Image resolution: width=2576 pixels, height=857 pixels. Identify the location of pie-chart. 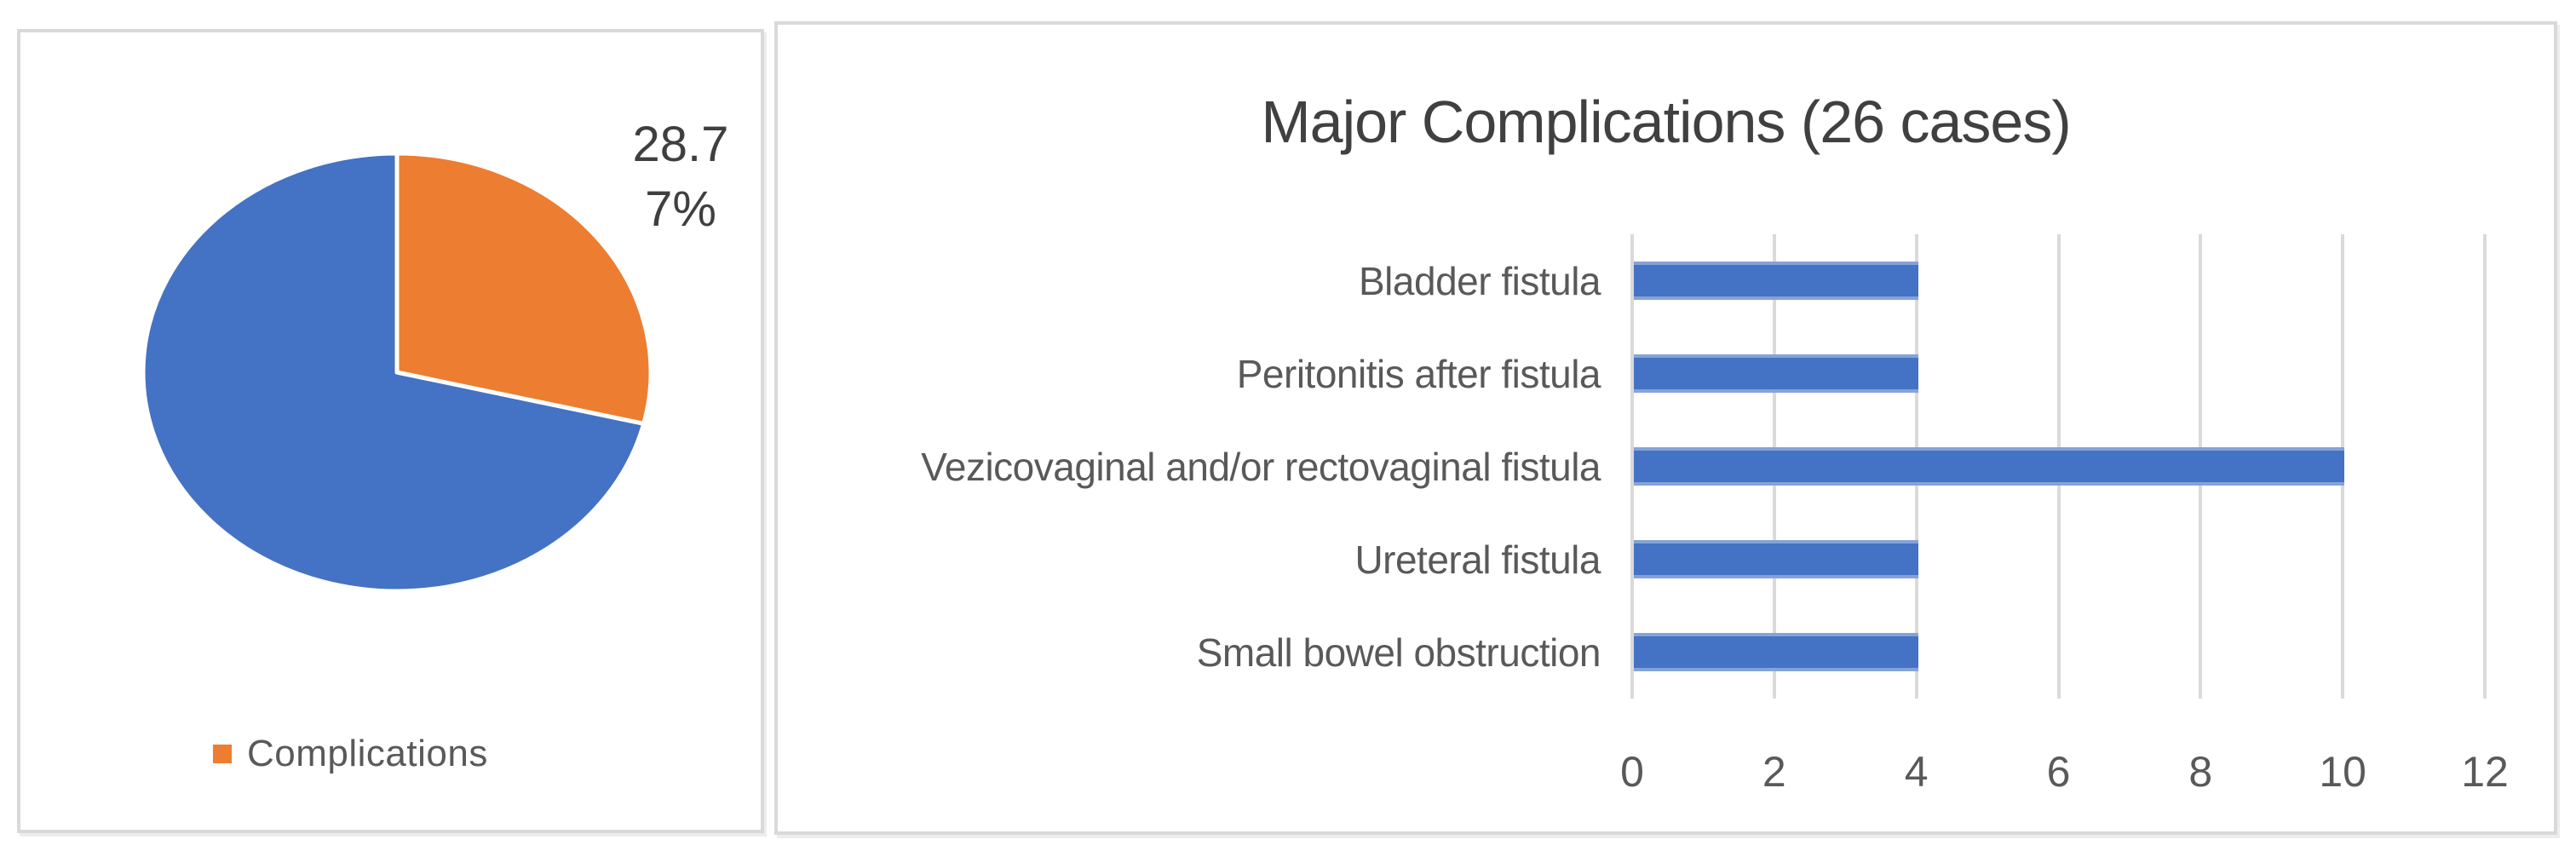
(397, 373).